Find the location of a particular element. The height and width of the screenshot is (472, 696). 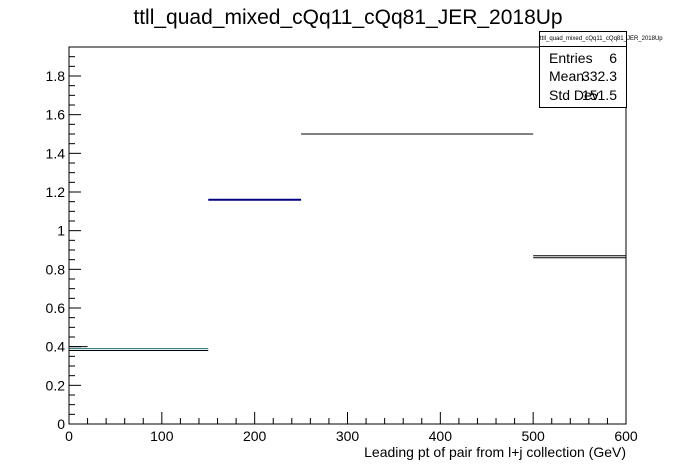

stats-row-stddev: Std Dev 151.5 is located at coordinates (583, 95).